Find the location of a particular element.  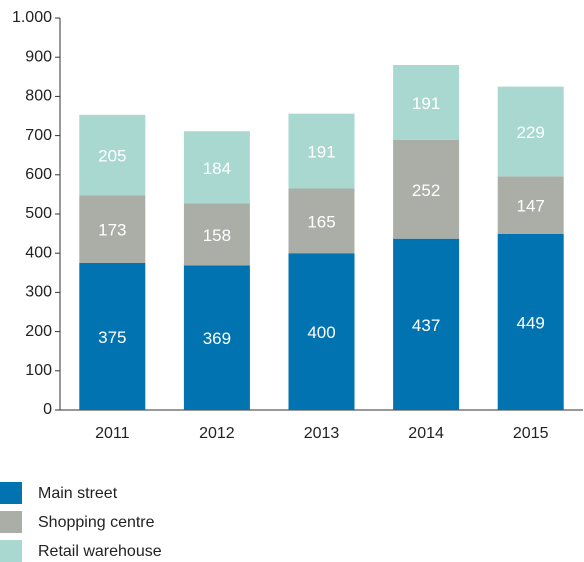

value-label: 369 is located at coordinates (217, 338).